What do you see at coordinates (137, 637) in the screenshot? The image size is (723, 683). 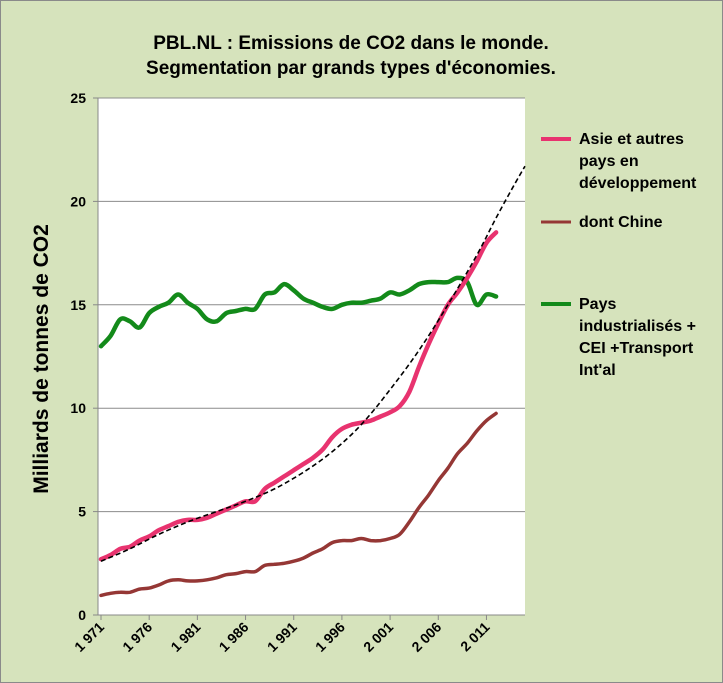 I see `x-tick-label-1976: 1 976` at bounding box center [137, 637].